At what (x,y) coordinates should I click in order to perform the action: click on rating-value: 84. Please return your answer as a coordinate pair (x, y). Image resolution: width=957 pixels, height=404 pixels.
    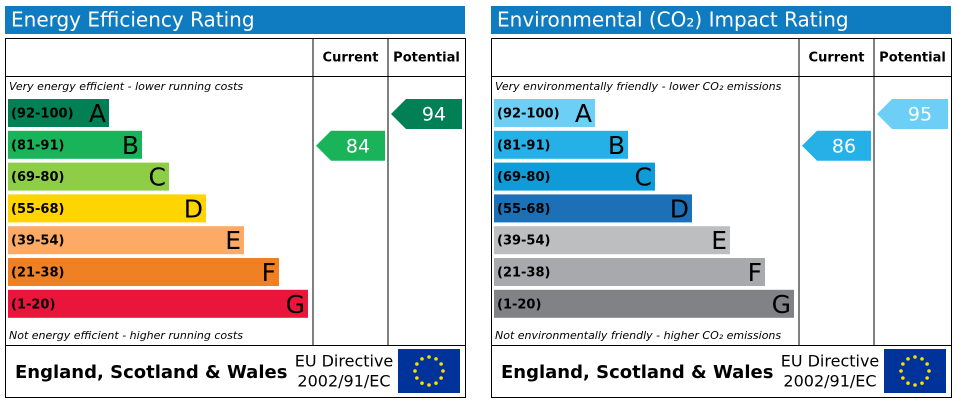
    Looking at the image, I should click on (358, 146).